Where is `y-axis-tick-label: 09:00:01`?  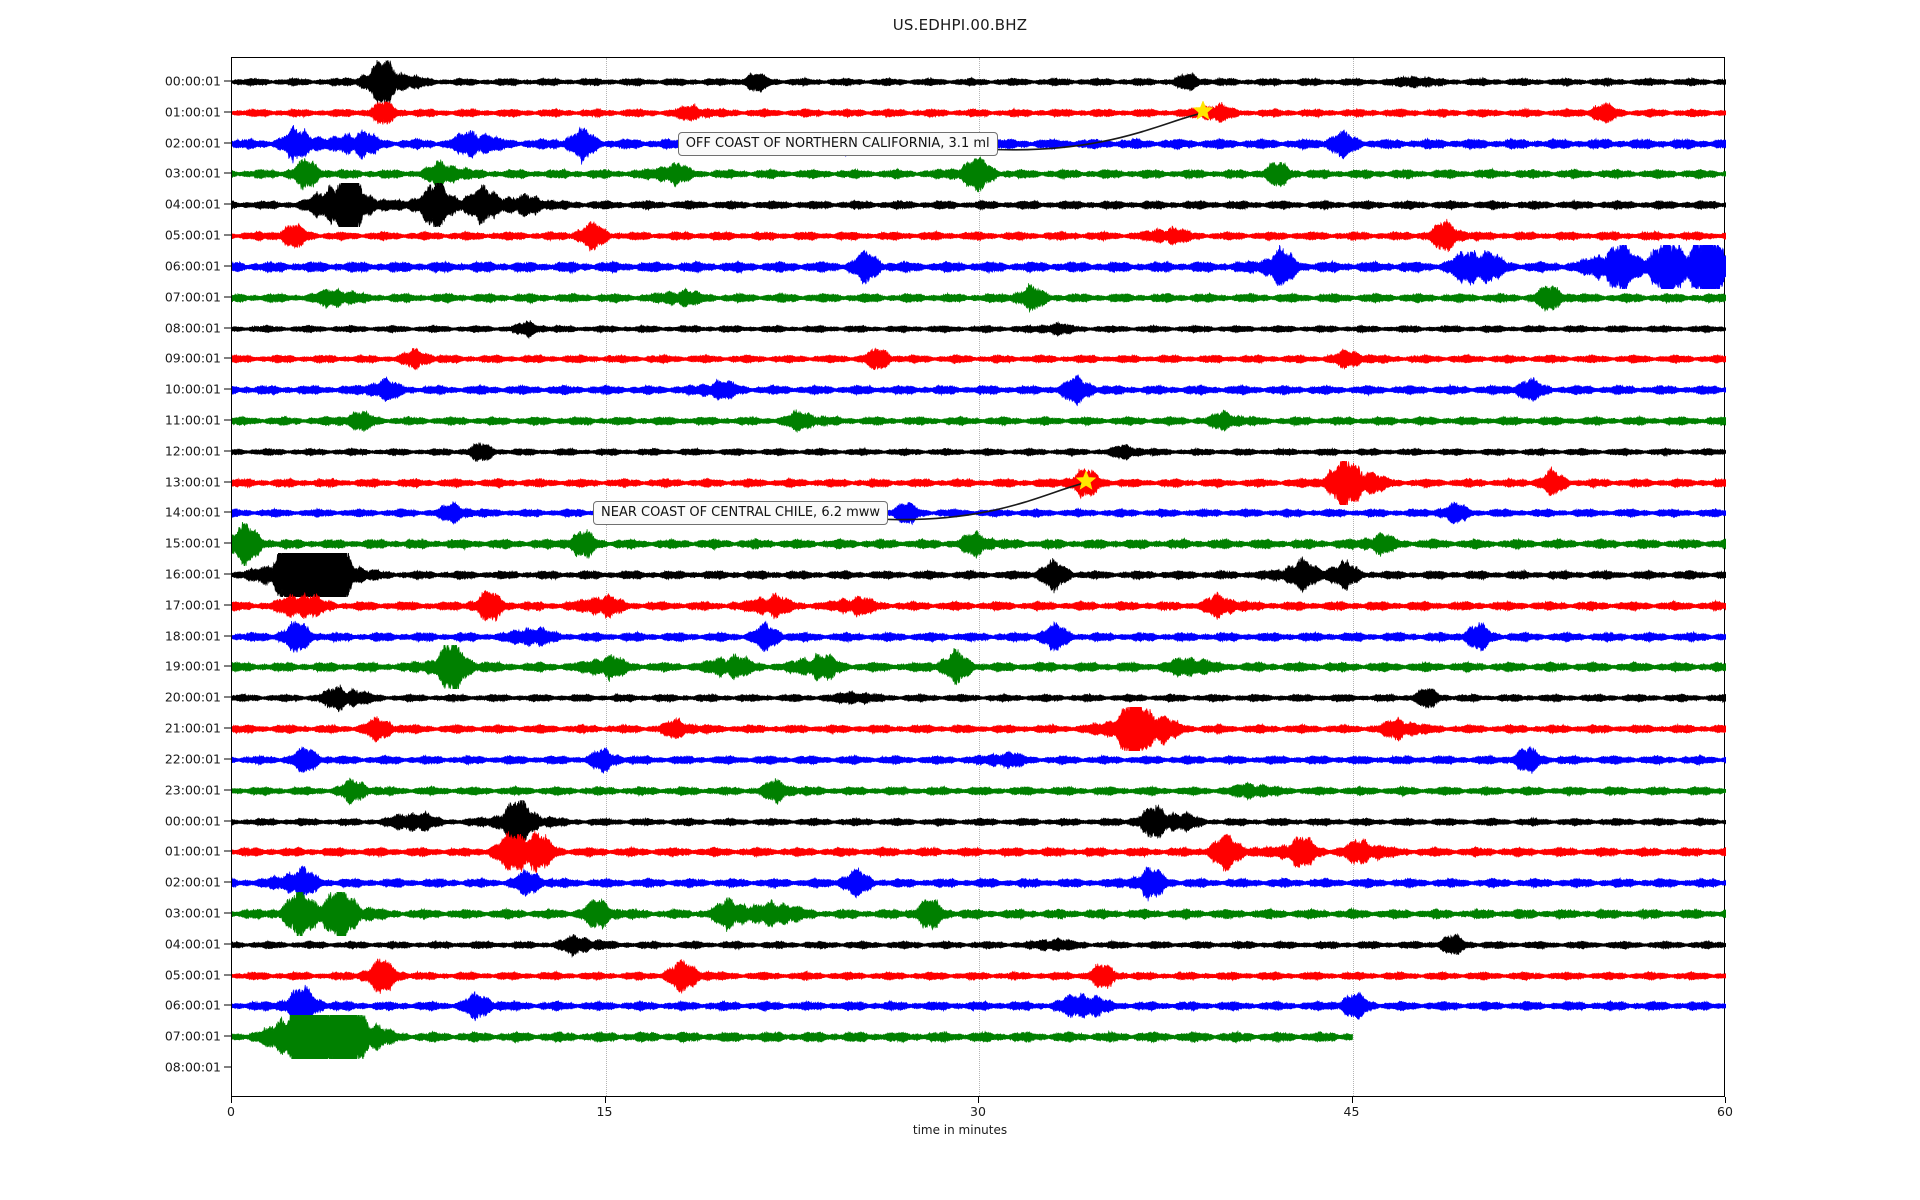
y-axis-tick-label: 09:00:01 is located at coordinates (166, 358).